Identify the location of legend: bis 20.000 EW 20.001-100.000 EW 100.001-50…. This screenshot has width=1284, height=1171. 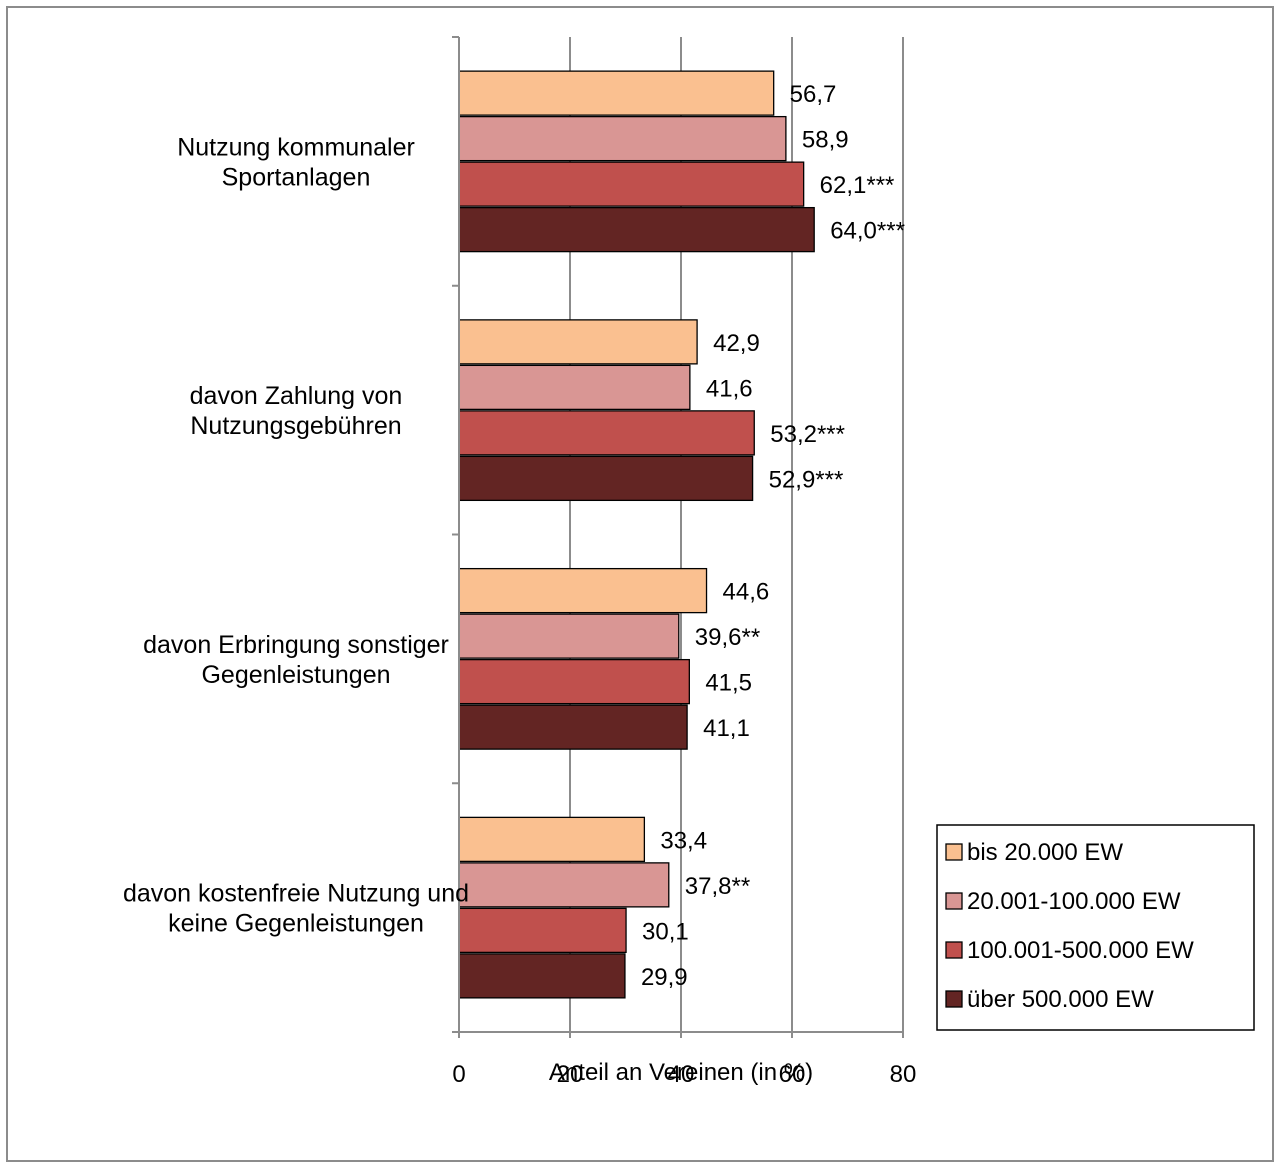
(1095, 927).